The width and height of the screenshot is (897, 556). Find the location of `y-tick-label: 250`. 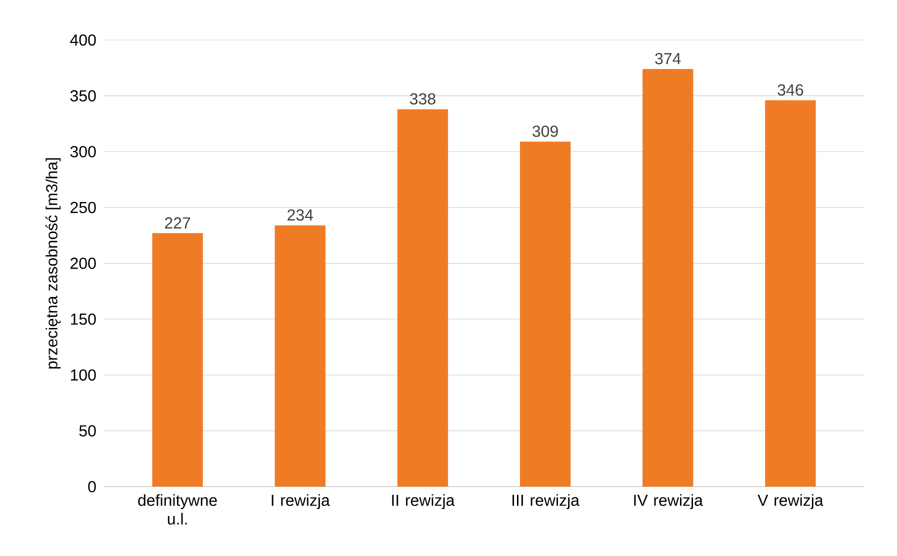

y-tick-label: 250 is located at coordinates (83, 208).